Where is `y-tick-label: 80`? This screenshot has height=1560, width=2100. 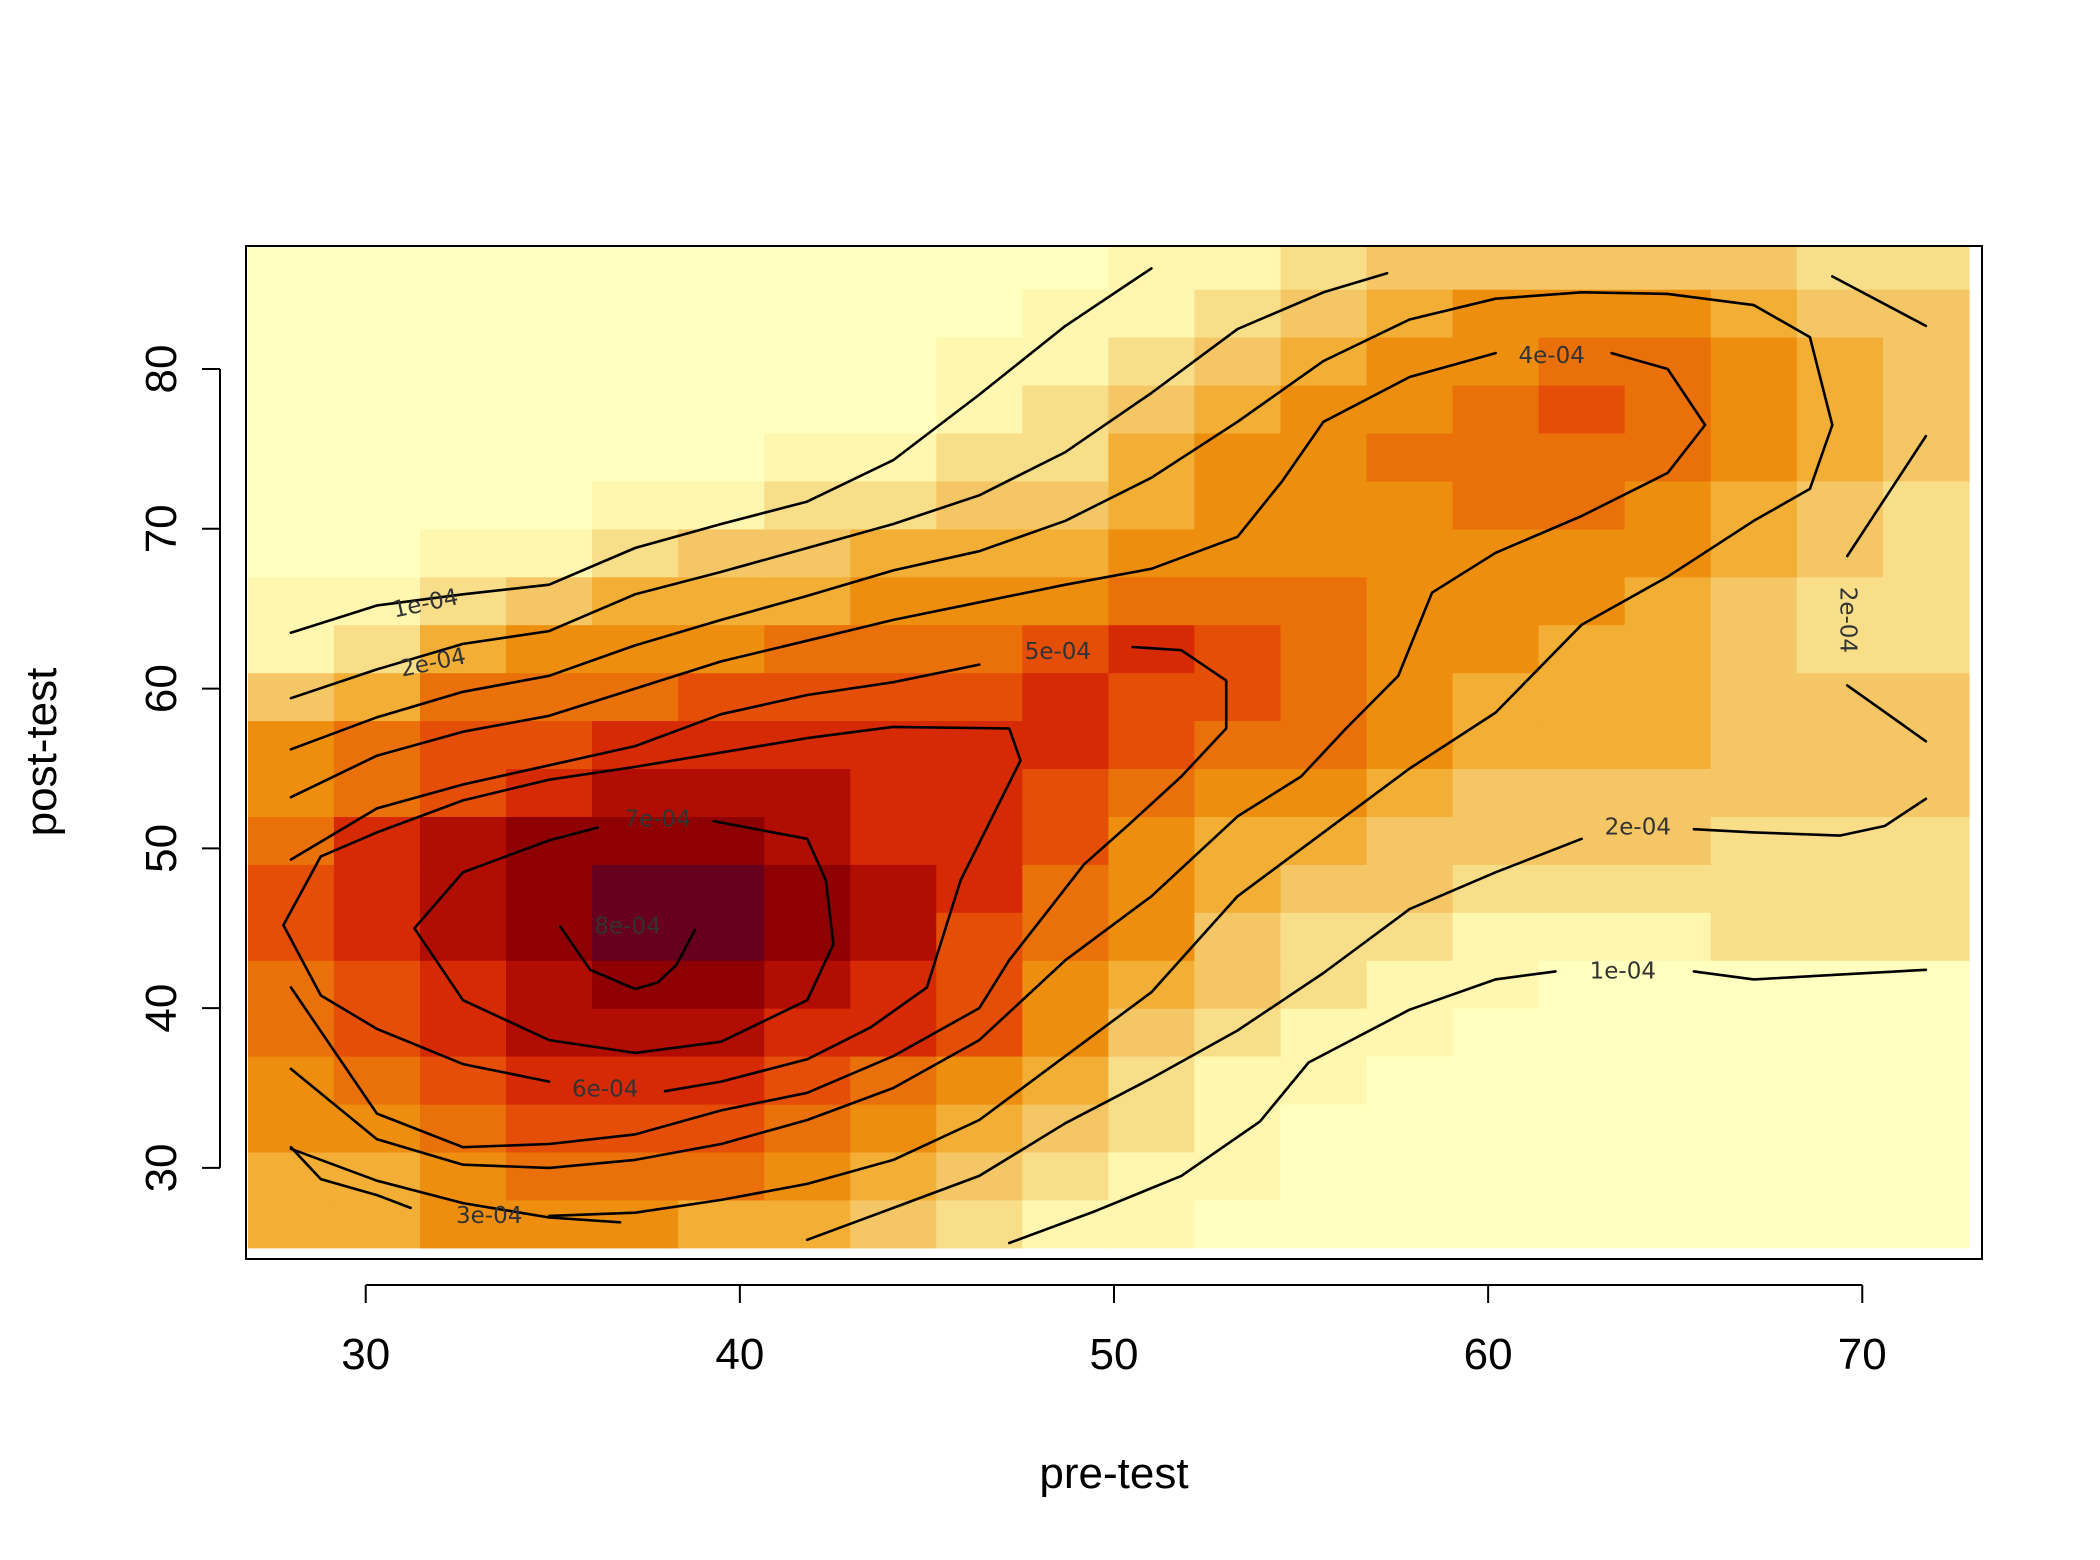 y-tick-label: 80 is located at coordinates (161, 369).